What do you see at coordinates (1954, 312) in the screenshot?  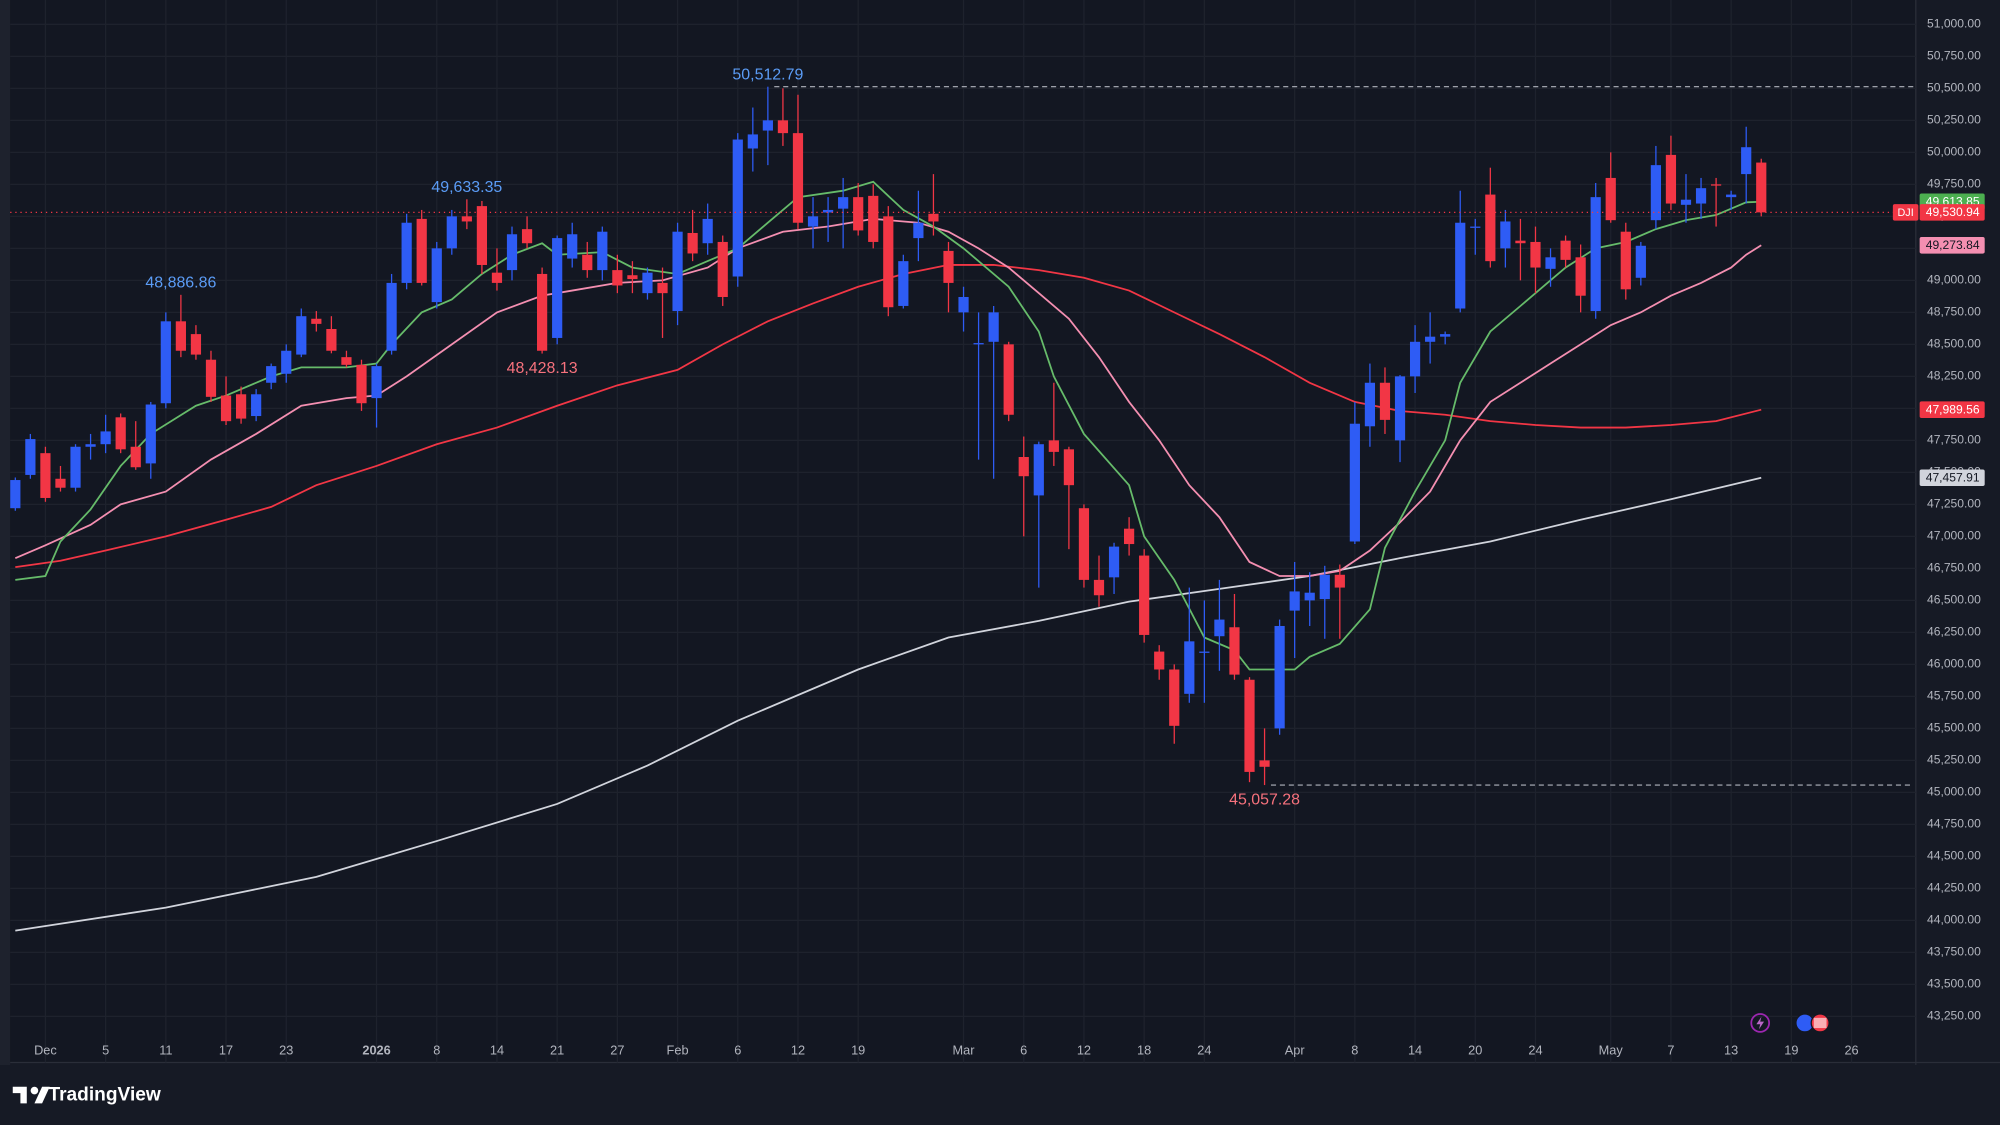 I see `y-tick-label: 48,750.00` at bounding box center [1954, 312].